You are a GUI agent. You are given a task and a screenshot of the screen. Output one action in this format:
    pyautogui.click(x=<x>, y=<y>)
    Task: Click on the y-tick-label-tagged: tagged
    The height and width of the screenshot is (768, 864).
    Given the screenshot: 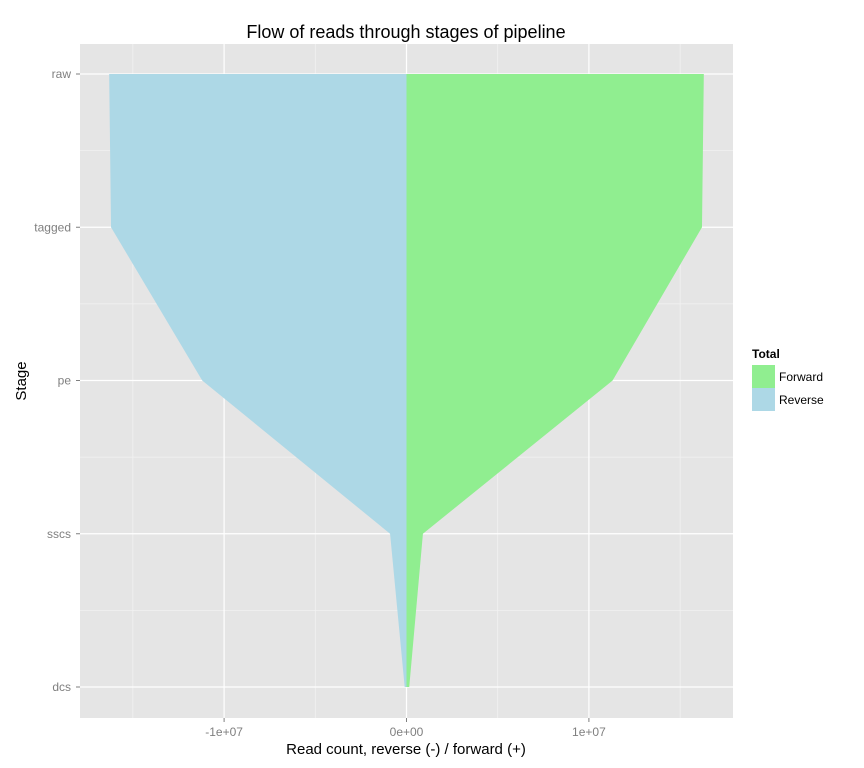 What is the action you would take?
    pyautogui.click(x=52, y=227)
    